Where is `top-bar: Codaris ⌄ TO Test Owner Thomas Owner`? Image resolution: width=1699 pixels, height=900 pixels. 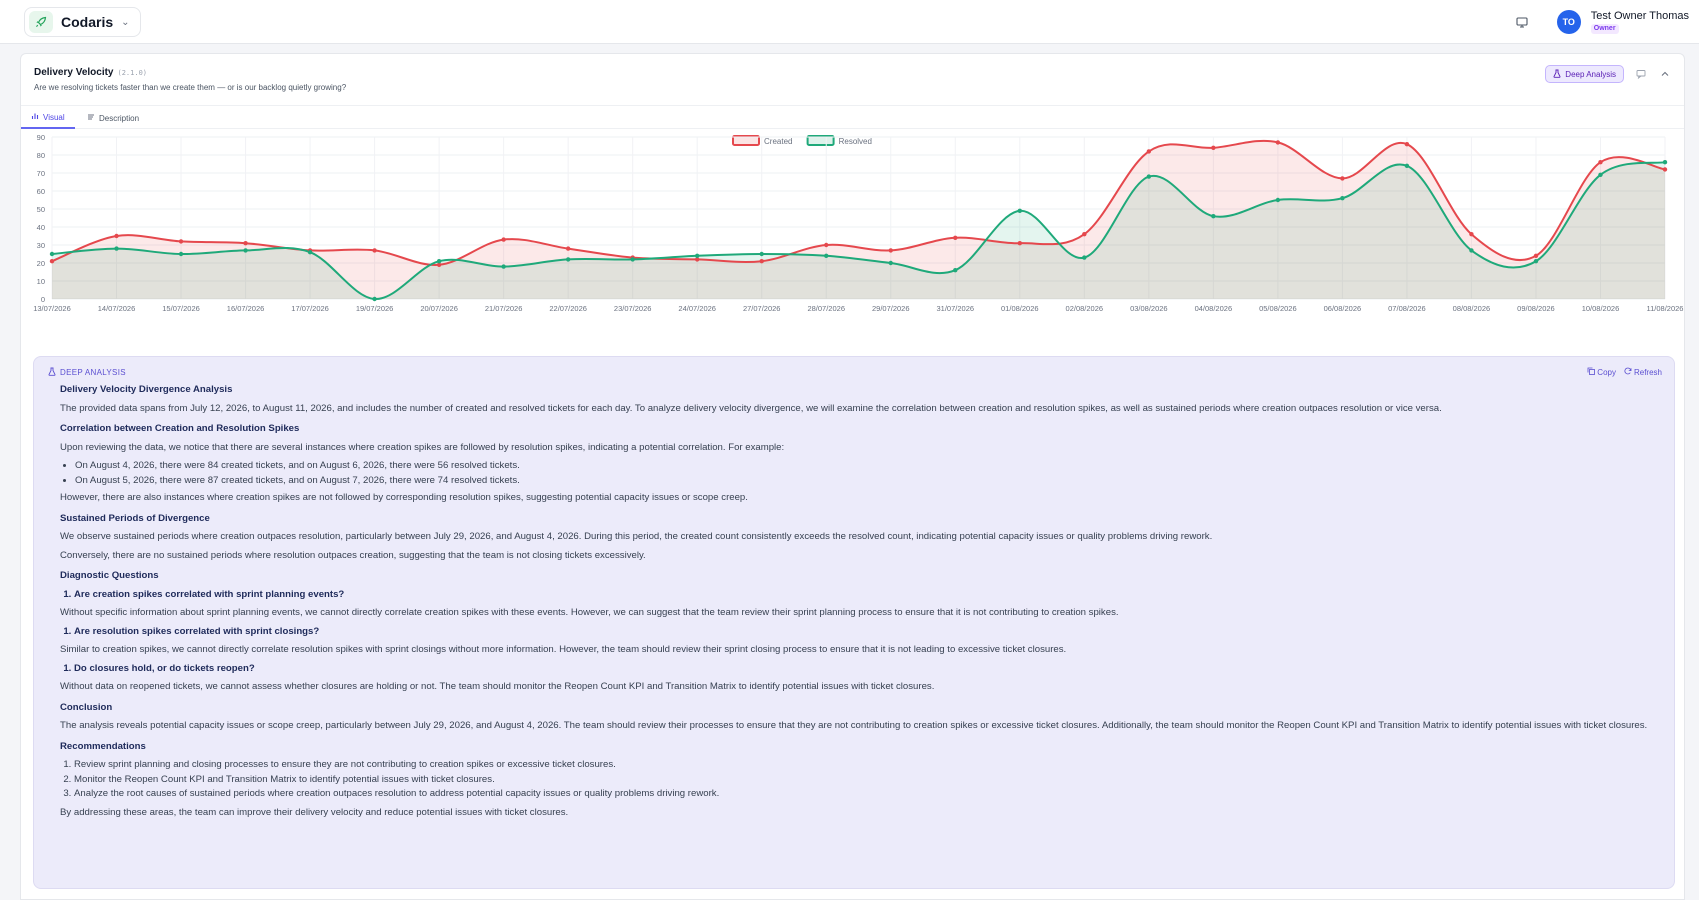
top-bar: Codaris ⌄ TO Test Owner Thomas Owner is located at coordinates (849, 22).